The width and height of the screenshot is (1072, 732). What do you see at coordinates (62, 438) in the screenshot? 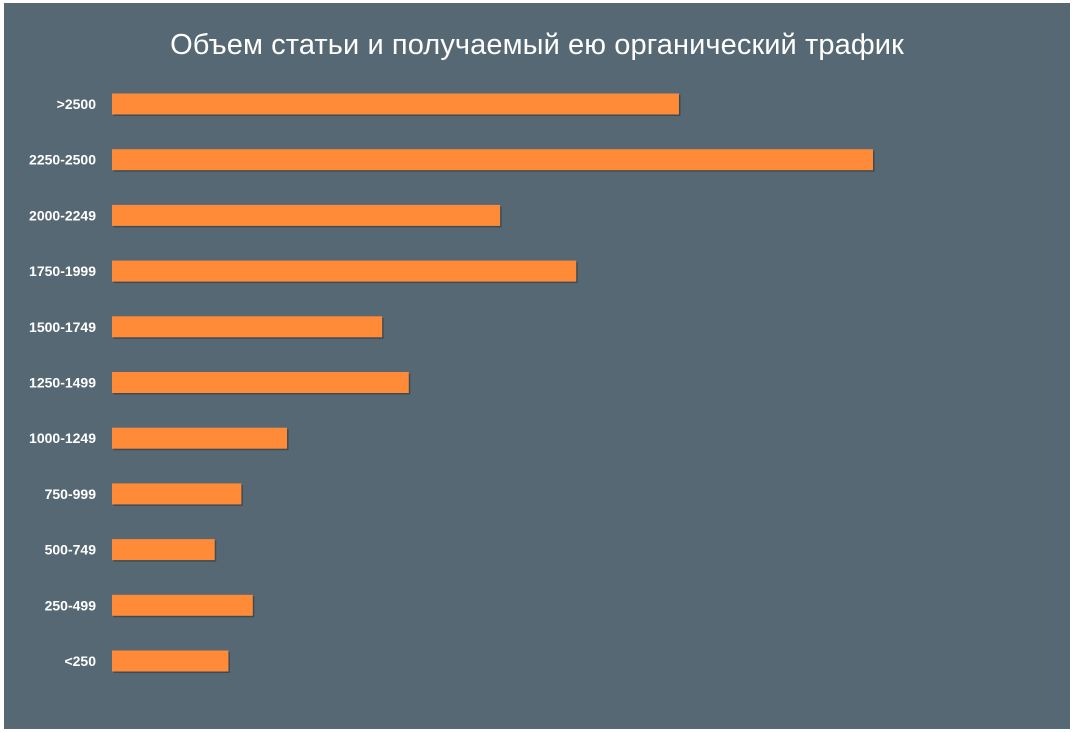
I see `y-tick-label: 1000-1249` at bounding box center [62, 438].